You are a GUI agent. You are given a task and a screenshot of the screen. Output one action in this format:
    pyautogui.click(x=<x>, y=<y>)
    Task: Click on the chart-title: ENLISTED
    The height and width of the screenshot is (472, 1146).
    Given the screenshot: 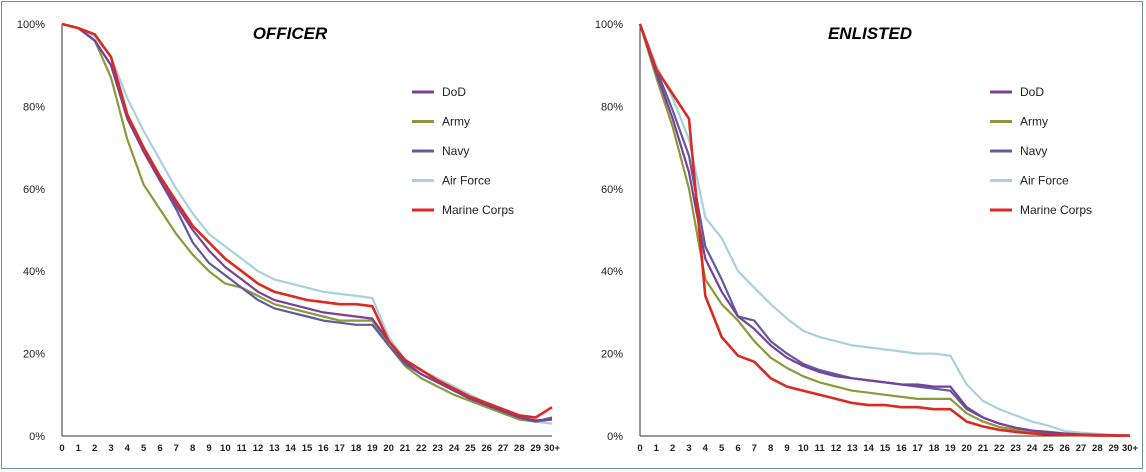 What is the action you would take?
    pyautogui.click(x=870, y=33)
    